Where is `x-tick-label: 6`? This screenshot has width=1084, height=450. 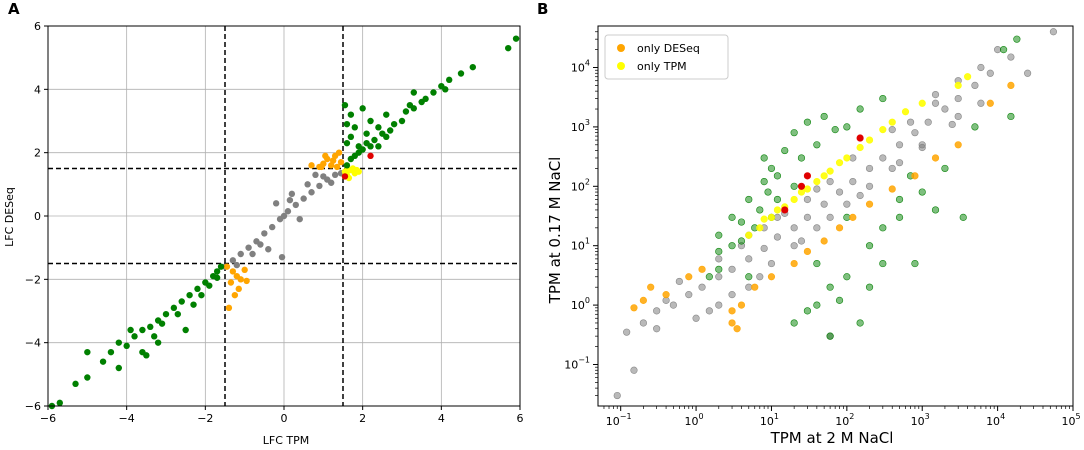
x-tick-label: 6 is located at coordinates (520, 418).